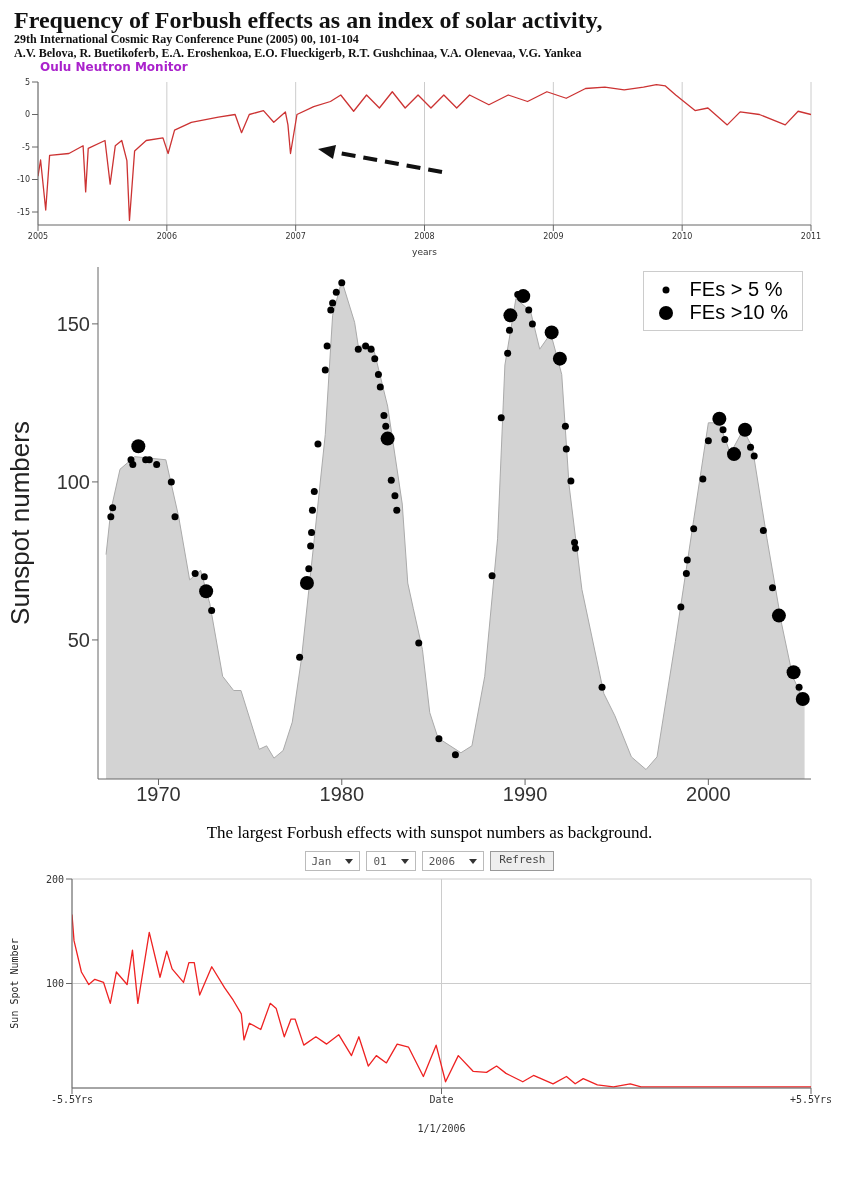 Image resolution: width=859 pixels, height=1185 pixels. What do you see at coordinates (332, 861) in the screenshot?
I see `dropdown: Jan` at bounding box center [332, 861].